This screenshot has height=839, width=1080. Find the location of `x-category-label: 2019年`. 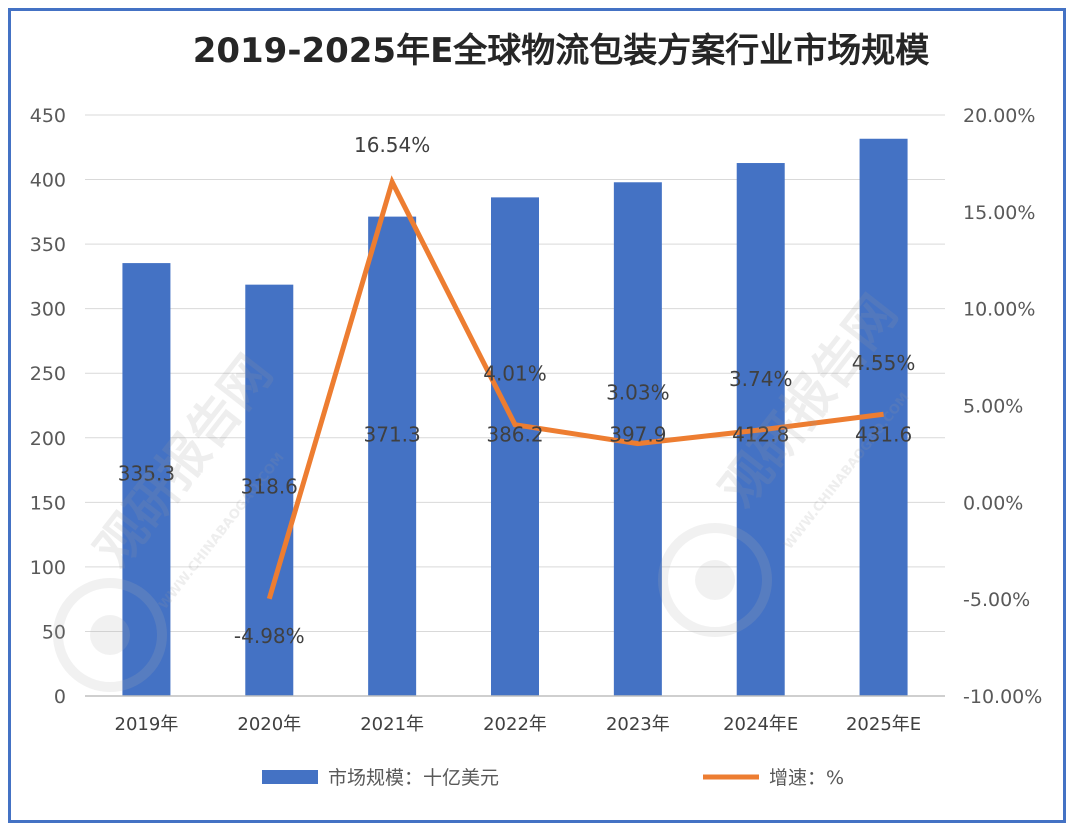

x-category-label: 2019年 is located at coordinates (147, 724).